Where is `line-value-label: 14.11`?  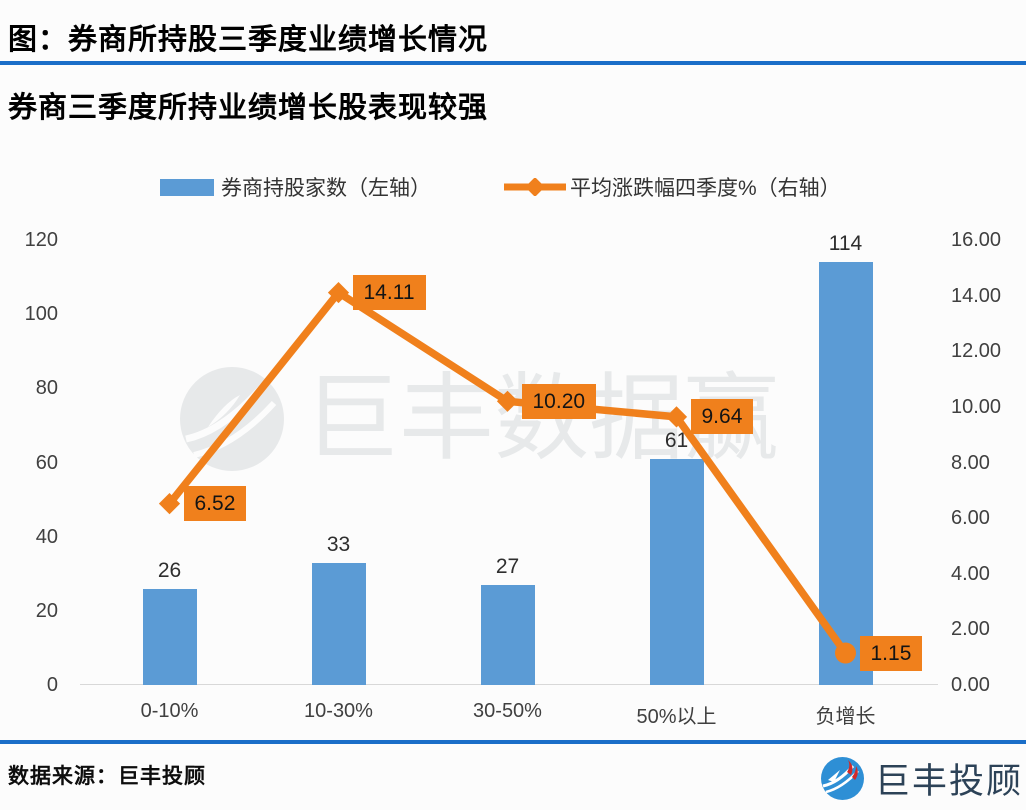
line-value-label: 14.11 is located at coordinates (389, 293).